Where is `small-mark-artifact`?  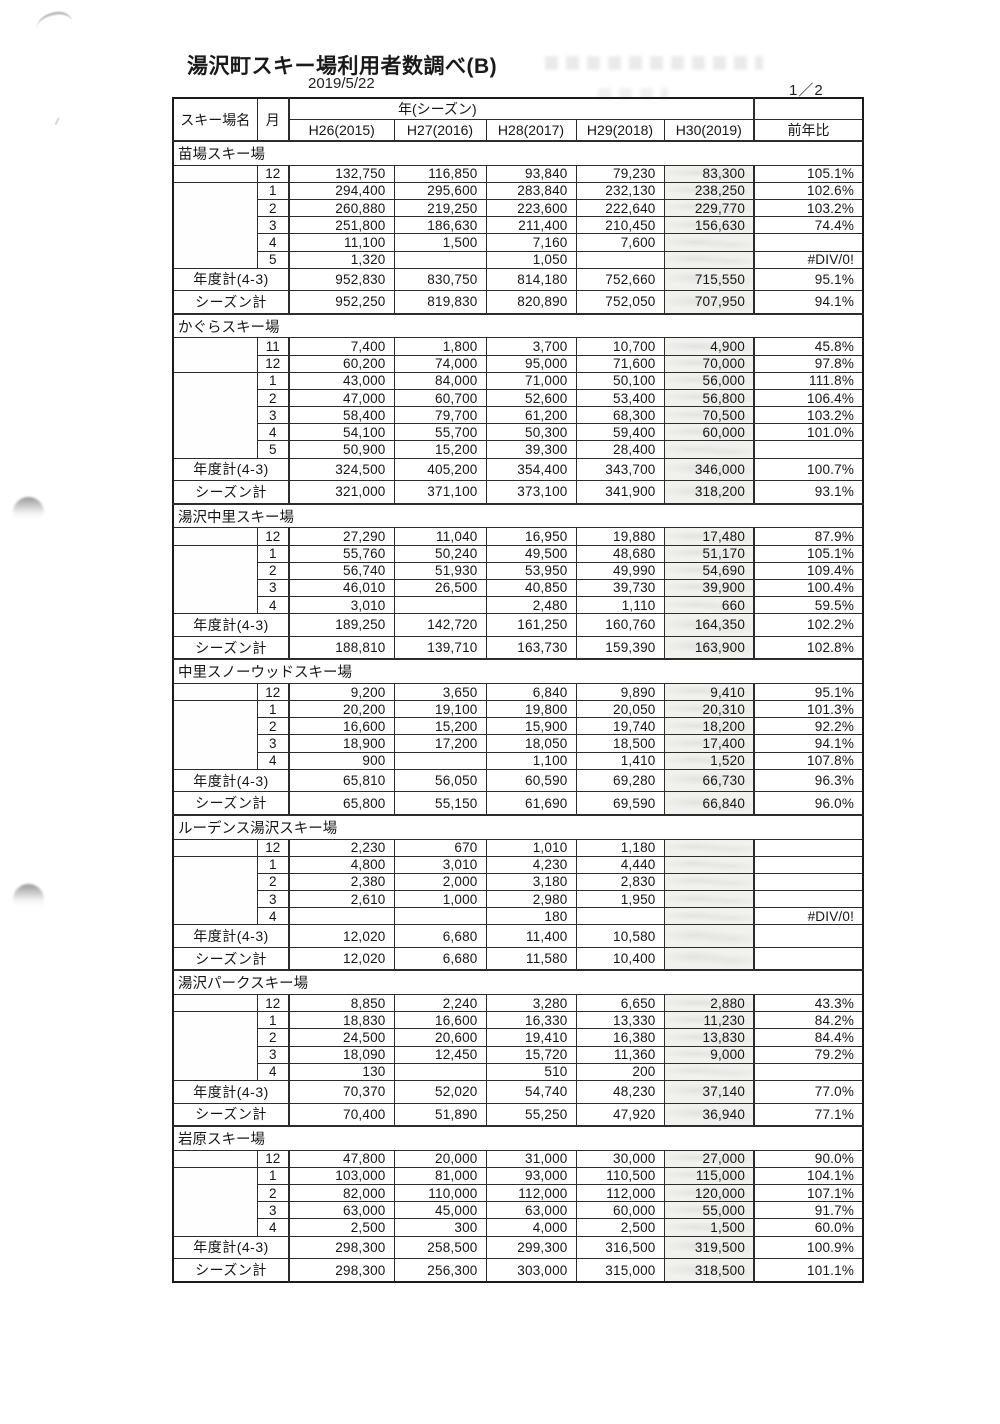
small-mark-artifact is located at coordinates (59, 122).